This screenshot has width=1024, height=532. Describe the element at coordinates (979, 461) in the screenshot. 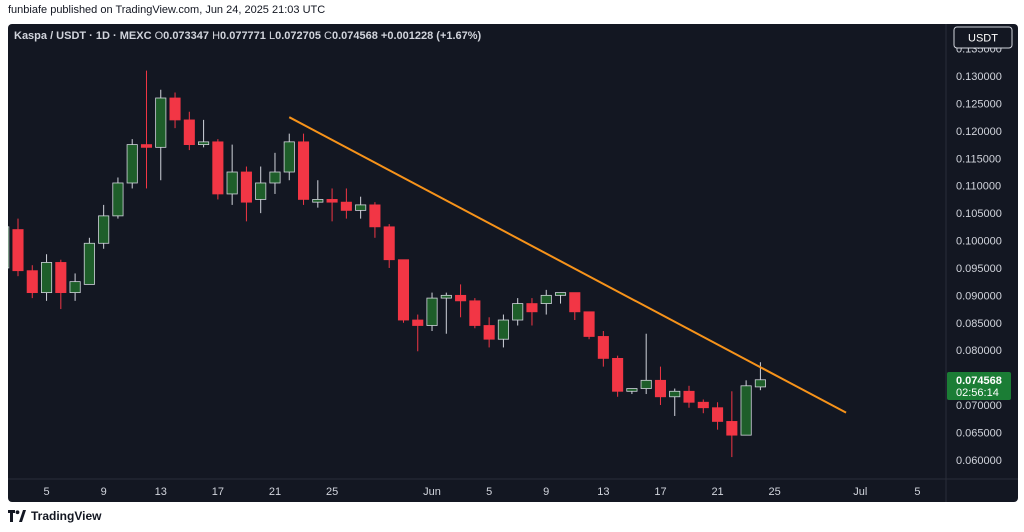

I see `y-tick-label: 0.060000` at that location.